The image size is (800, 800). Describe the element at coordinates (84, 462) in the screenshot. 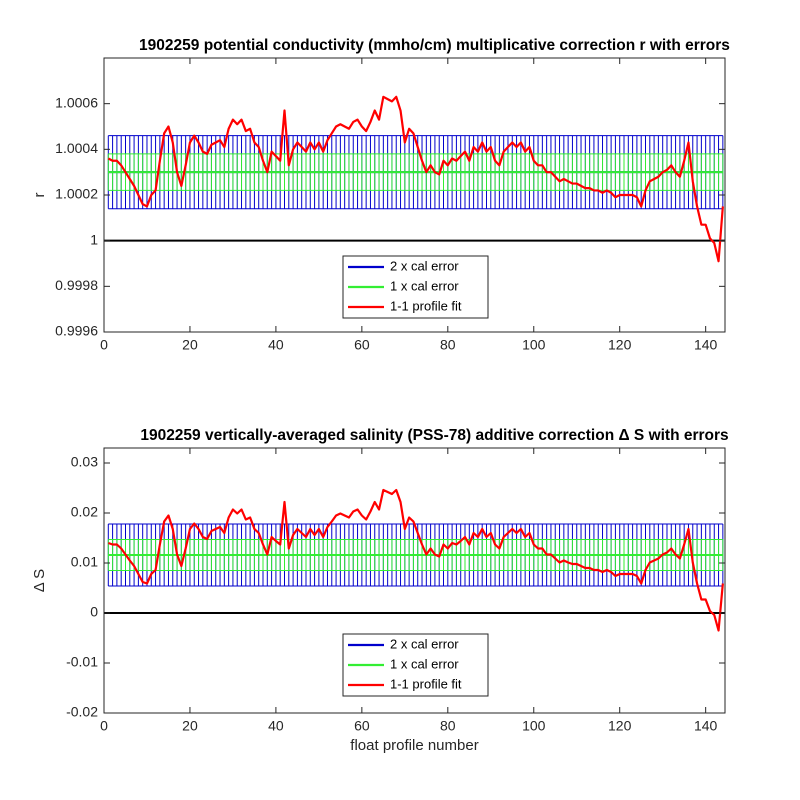

I see `y-tick-label: 0.03` at that location.